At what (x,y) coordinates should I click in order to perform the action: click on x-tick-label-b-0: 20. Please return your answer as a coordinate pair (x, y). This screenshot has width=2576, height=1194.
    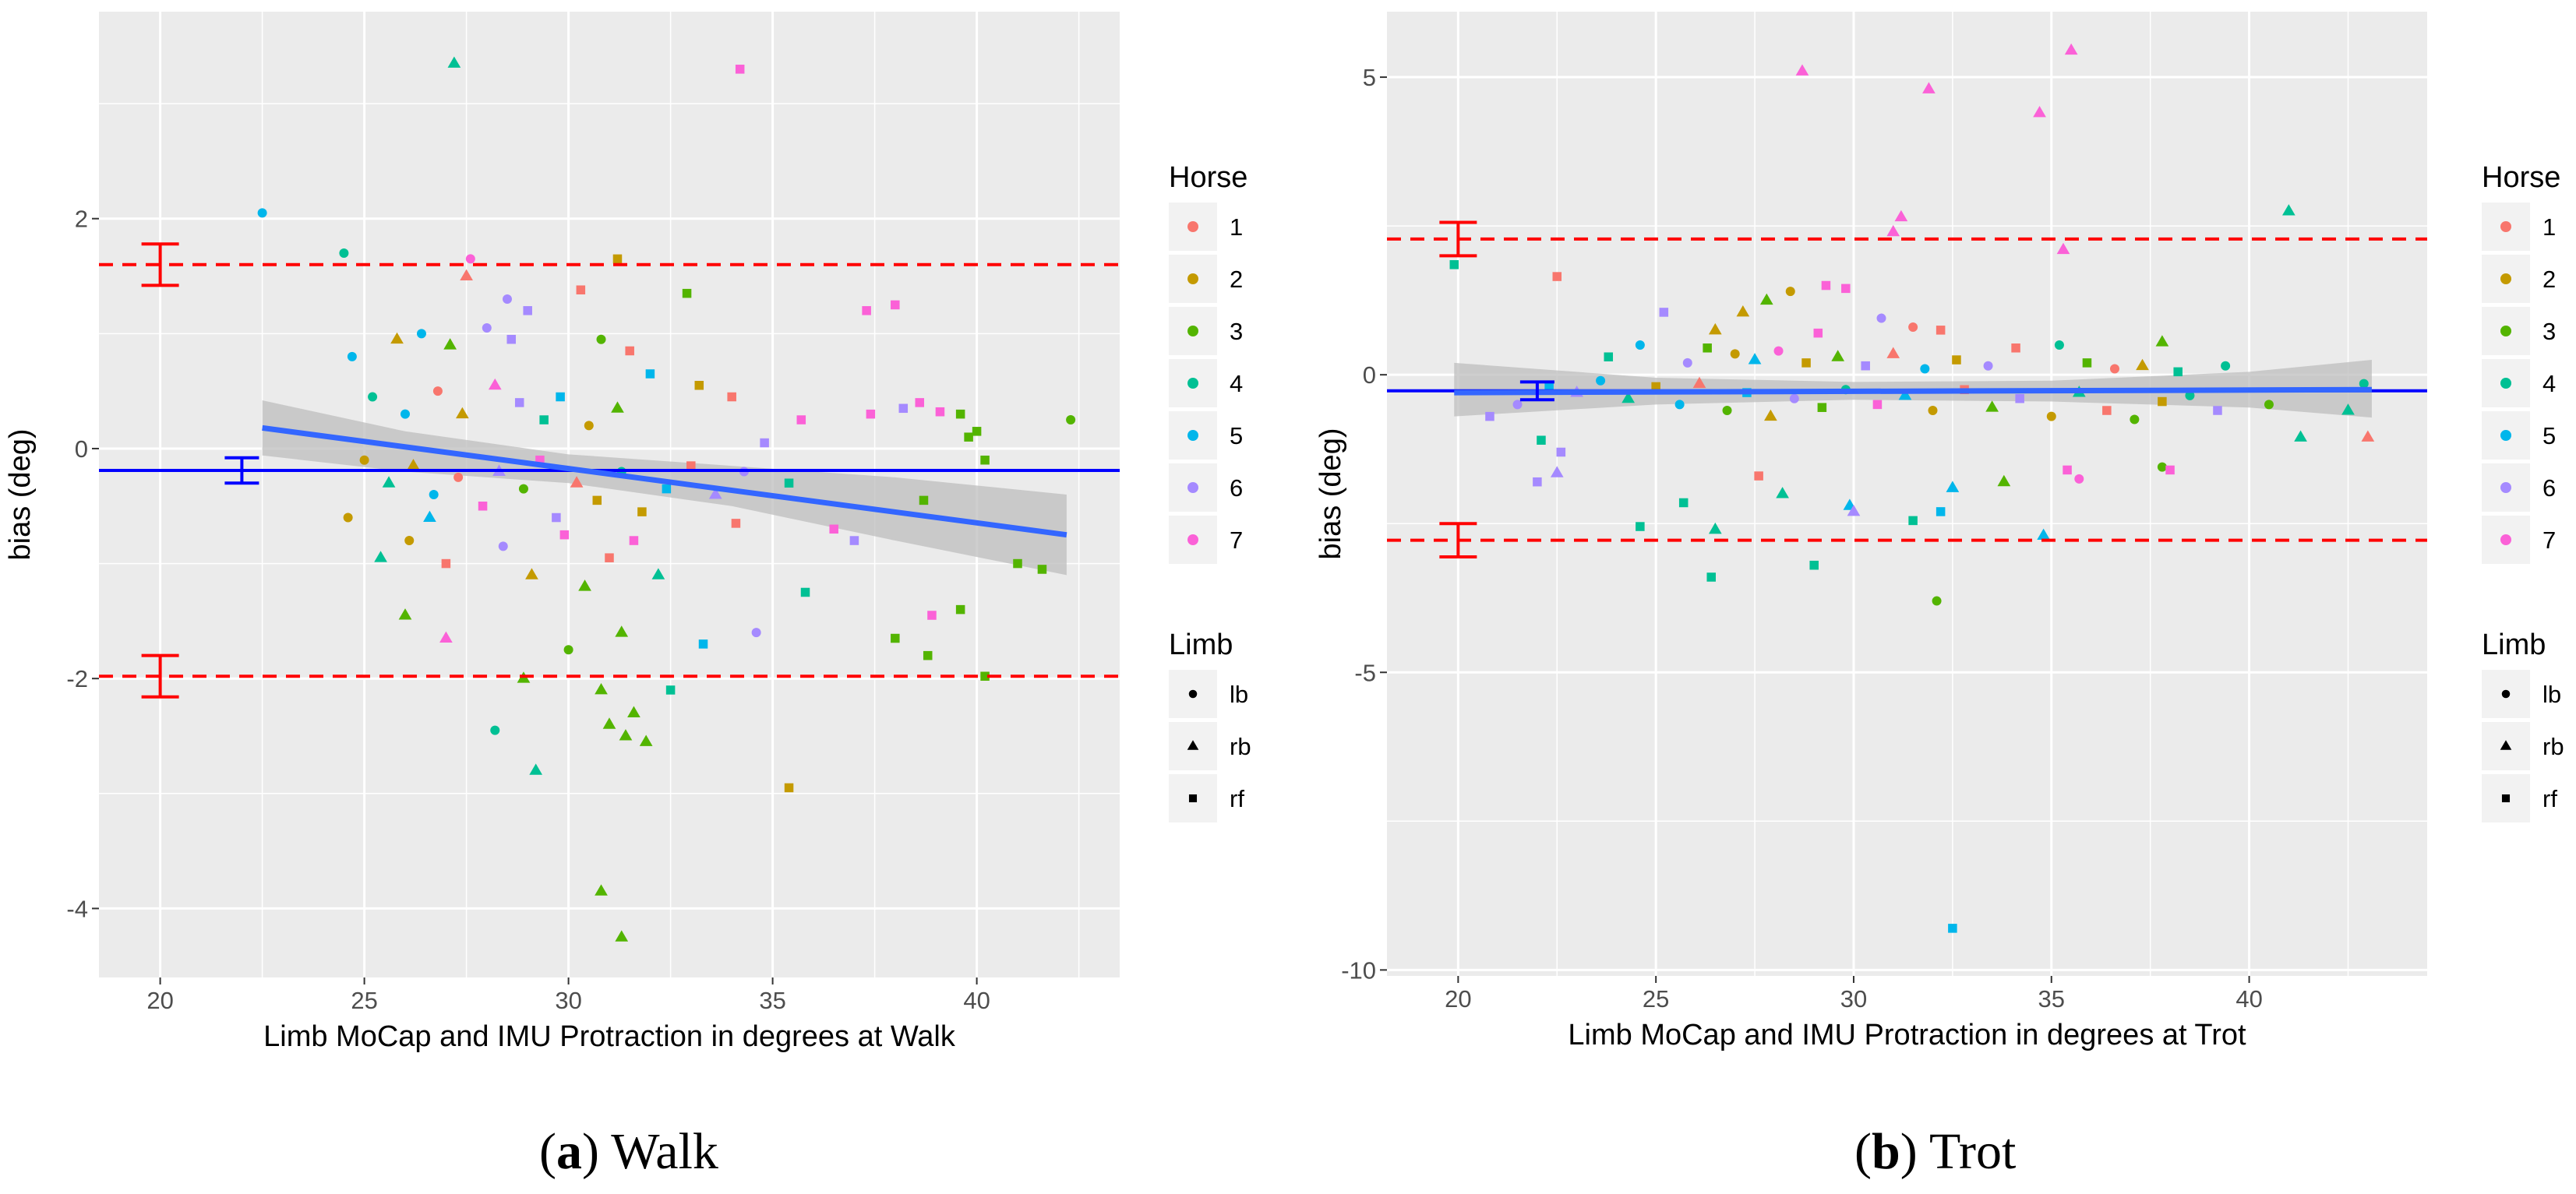
    Looking at the image, I should click on (1458, 999).